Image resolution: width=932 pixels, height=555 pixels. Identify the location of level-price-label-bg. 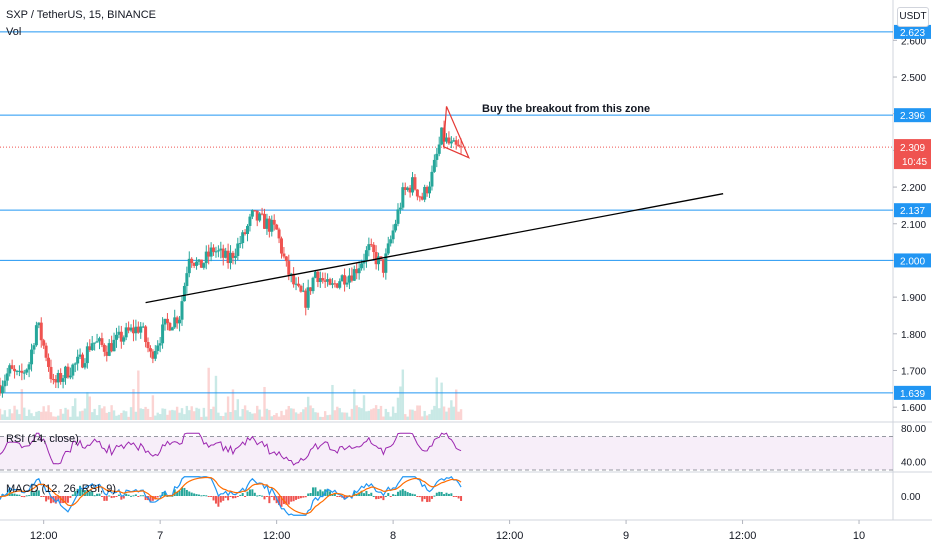
(912, 115).